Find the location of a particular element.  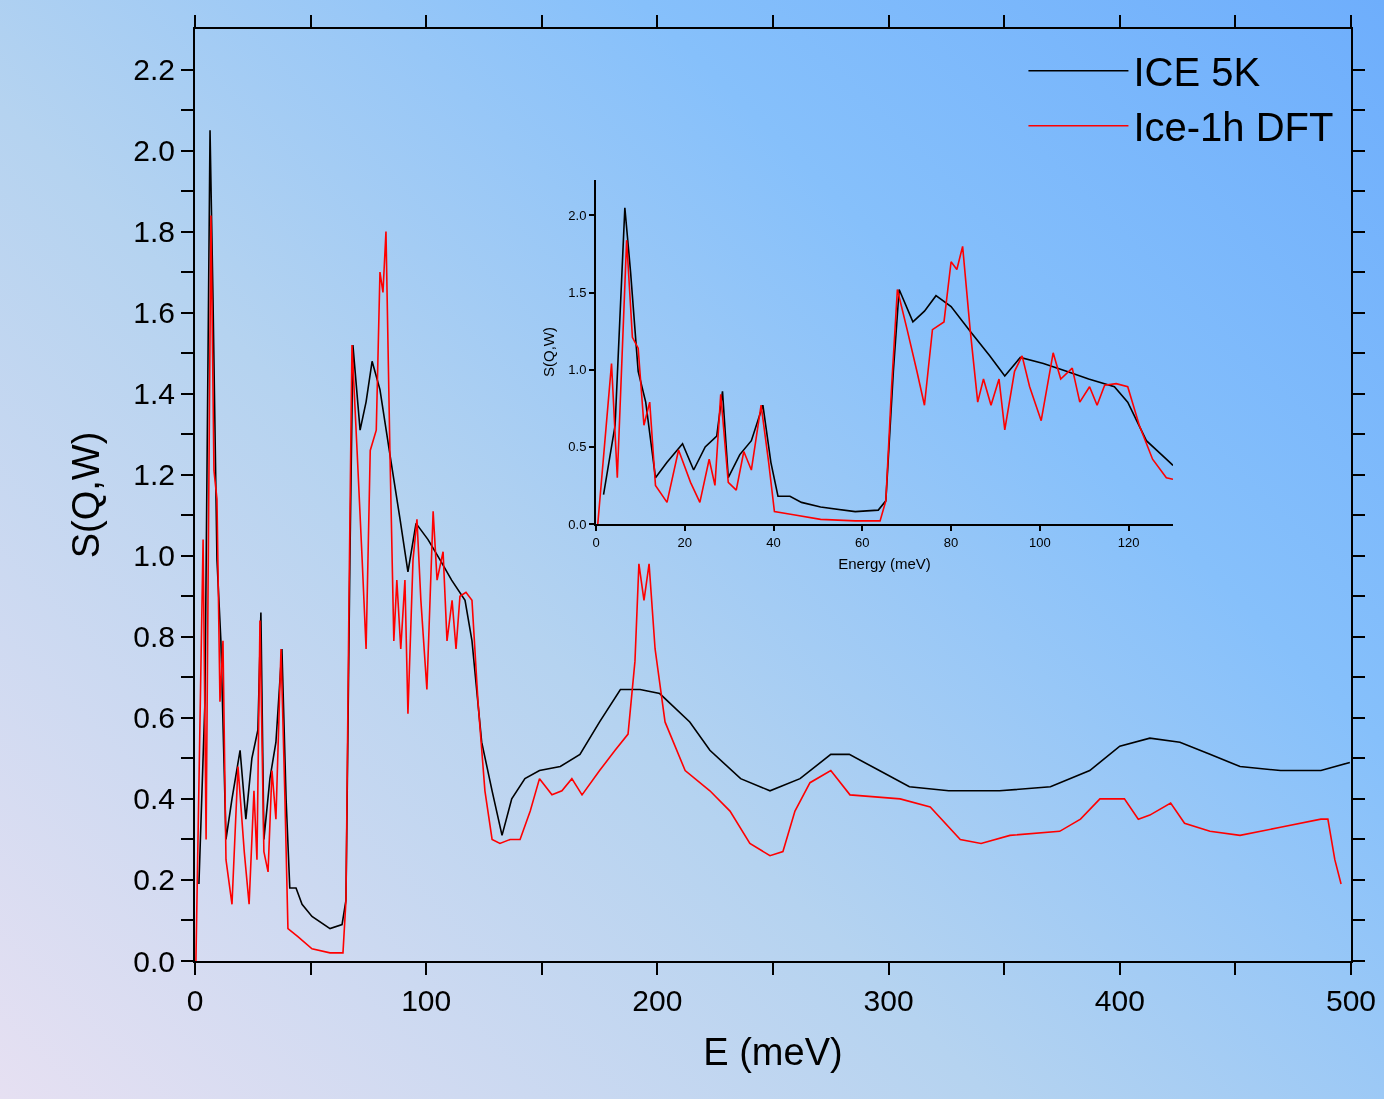

y-tick-label: 0.8 is located at coordinates (154, 637).